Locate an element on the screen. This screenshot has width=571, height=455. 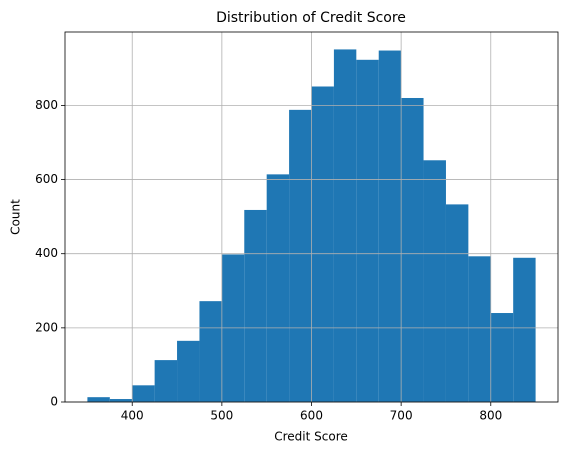
y-axis-label: Count is located at coordinates (16, 217).